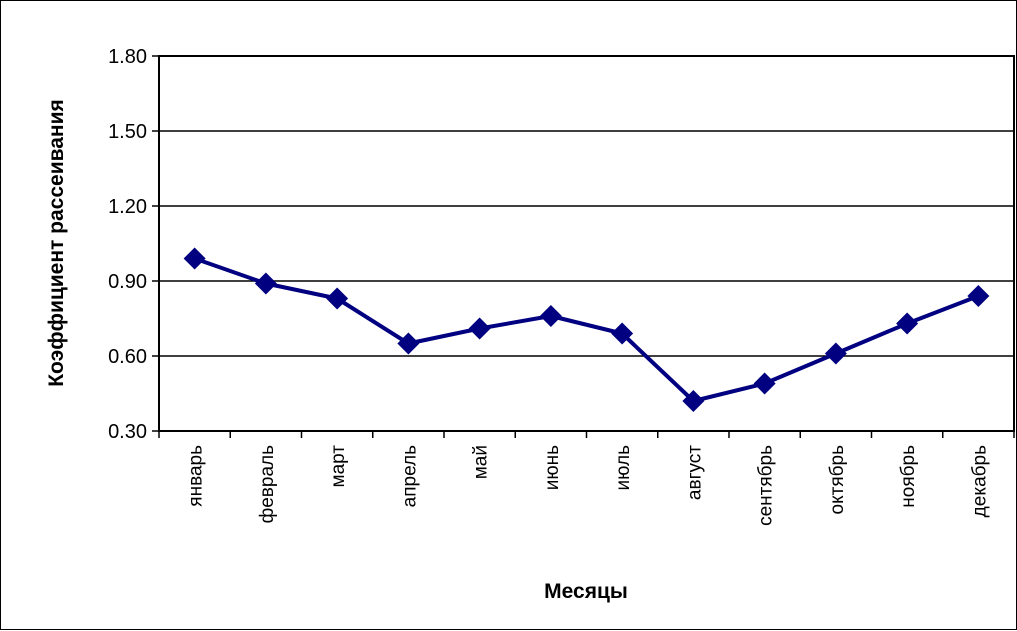 This screenshot has height=631, width=1017. Describe the element at coordinates (552, 467) in the screenshot. I see `x-tick-label: июнь` at that location.